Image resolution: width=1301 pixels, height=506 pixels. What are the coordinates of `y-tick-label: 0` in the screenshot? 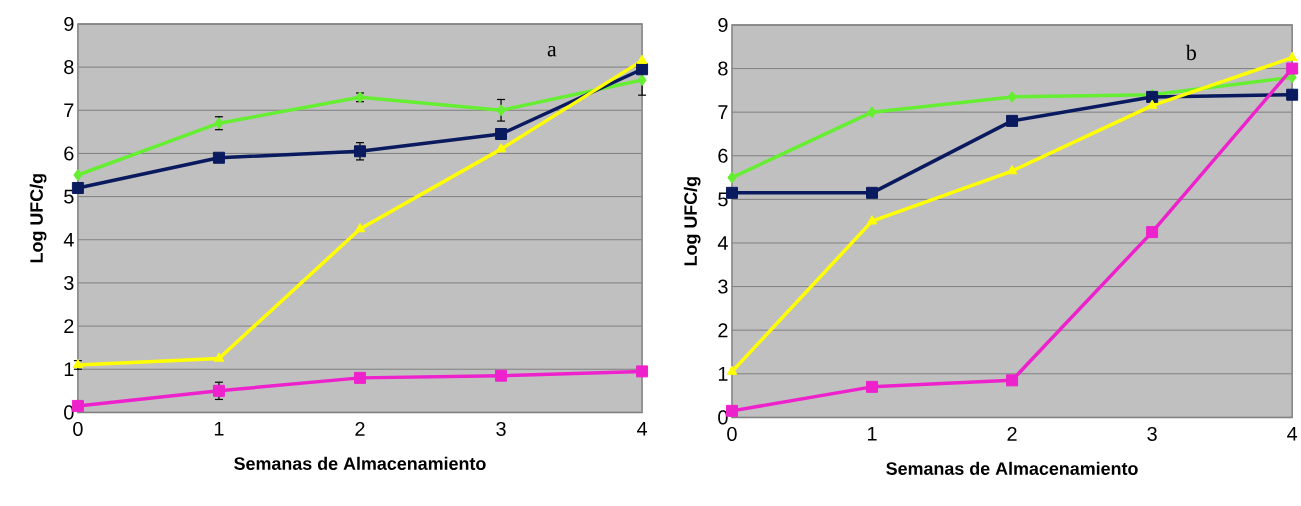 It's located at (69, 412).